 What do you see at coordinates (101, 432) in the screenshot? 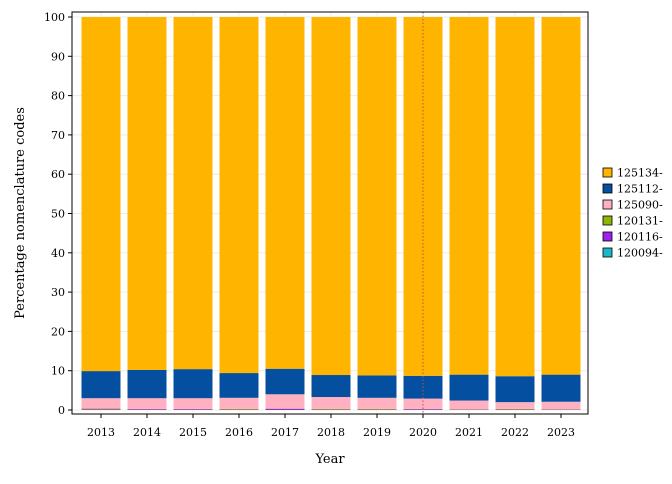
I see `x-tick-label: 2013` at bounding box center [101, 432].